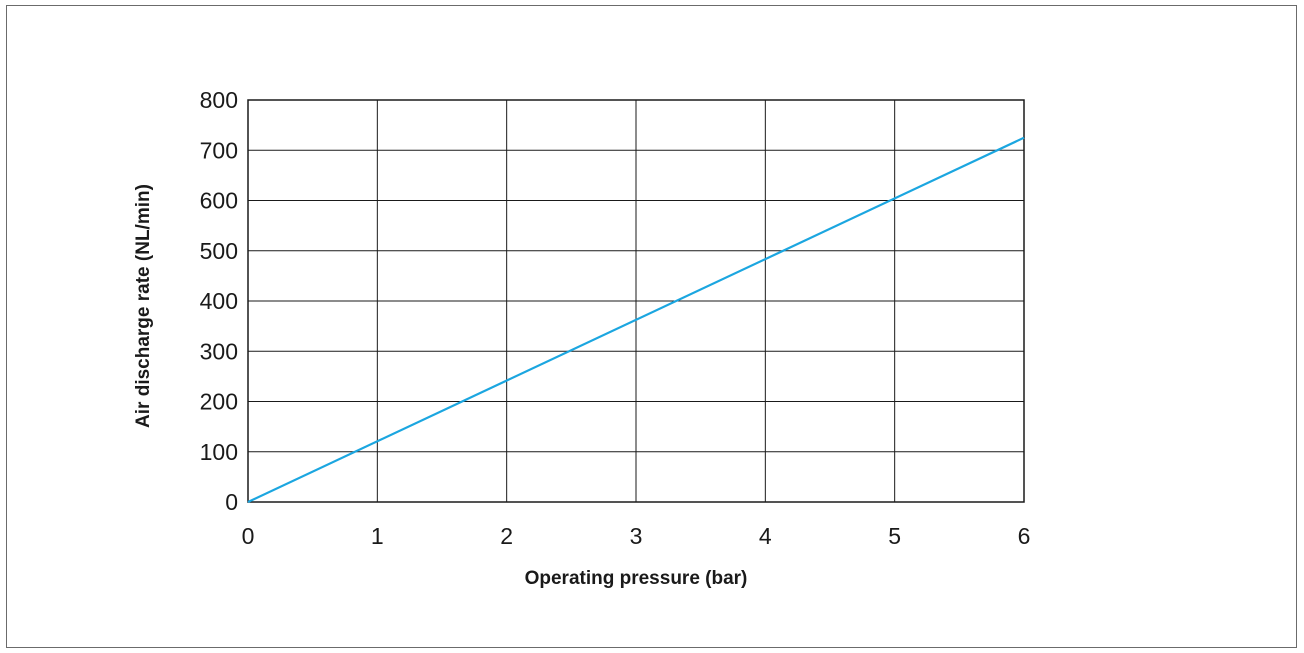 Image resolution: width=1304 pixels, height=653 pixels. I want to click on y-tick-label: 200, so click(219, 402).